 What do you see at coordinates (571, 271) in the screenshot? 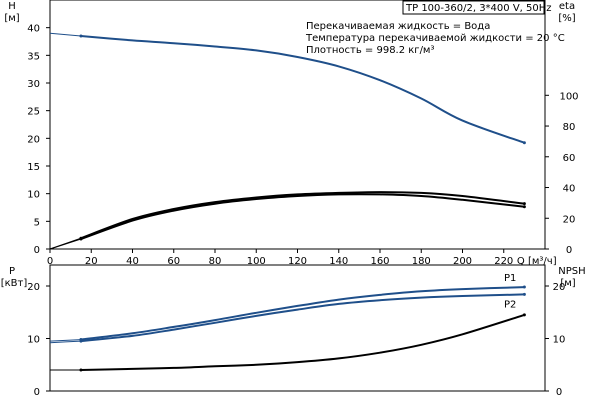
I see `y-right-axis-label: NPSH` at bounding box center [571, 271].